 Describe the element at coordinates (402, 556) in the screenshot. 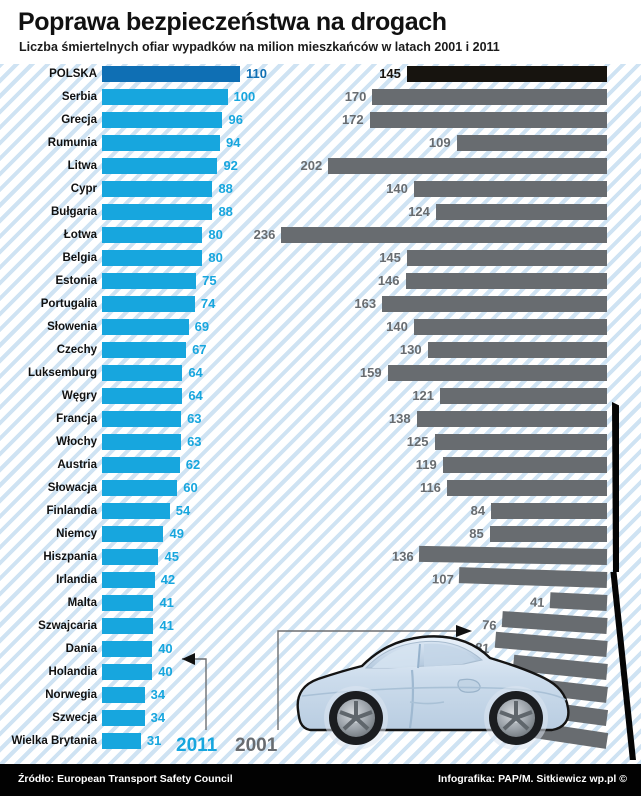

I see `value-2001: 136` at that location.